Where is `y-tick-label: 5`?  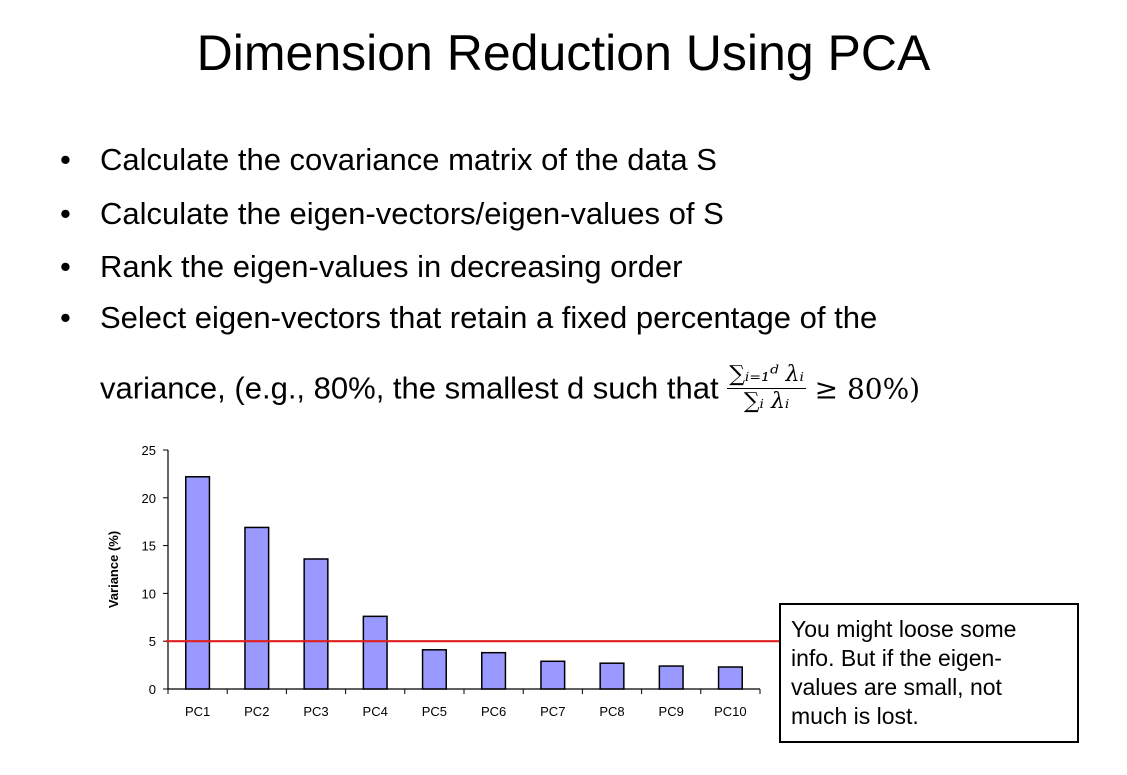 y-tick-label: 5 is located at coordinates (152, 641).